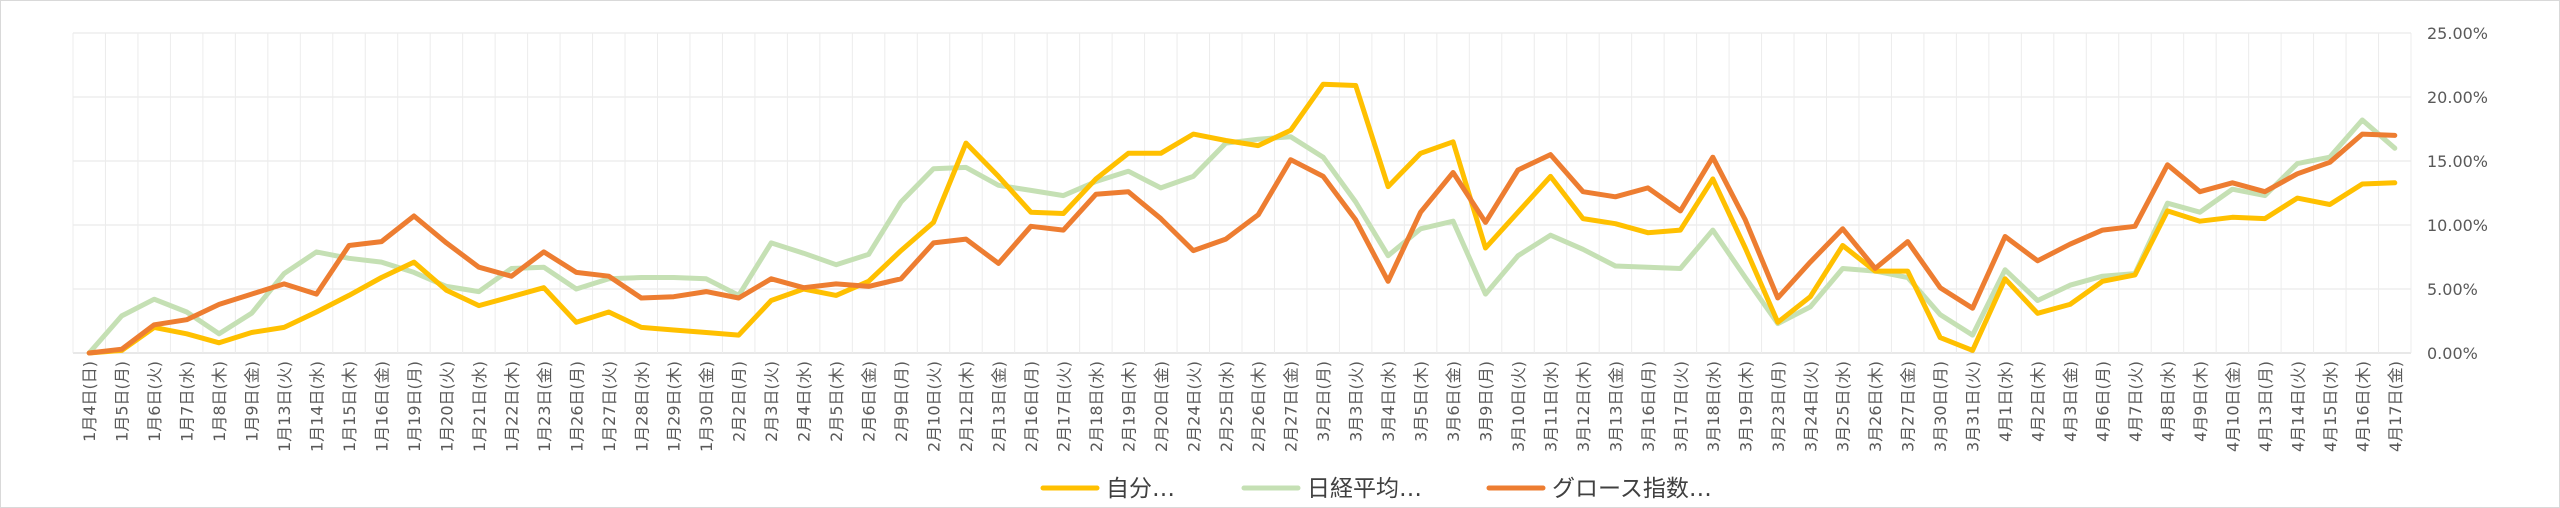 This screenshot has width=2560, height=508. Describe the element at coordinates (609, 406) in the screenshot. I see `x-tick-label: 1月27日(火)` at that location.